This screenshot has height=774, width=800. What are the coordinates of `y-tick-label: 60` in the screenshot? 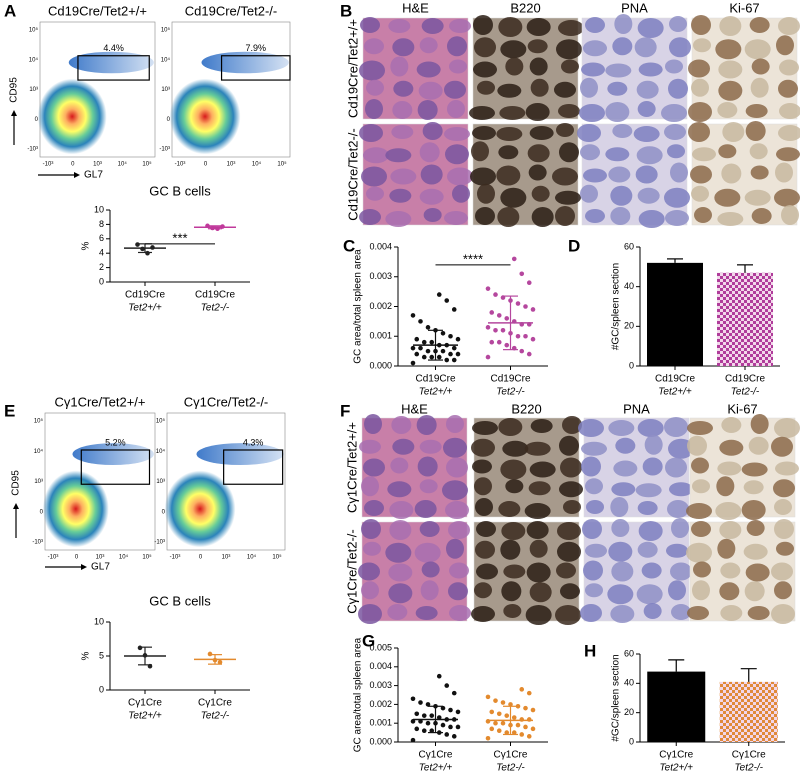 It's located at (629, 653).